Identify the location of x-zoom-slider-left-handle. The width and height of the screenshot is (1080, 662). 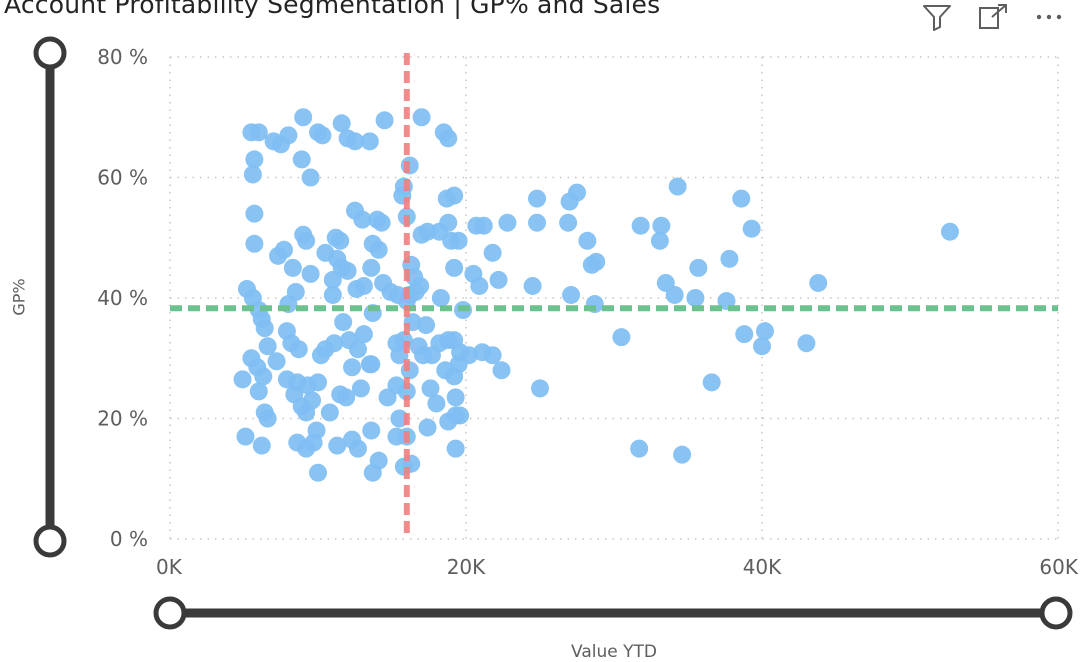
(170, 613).